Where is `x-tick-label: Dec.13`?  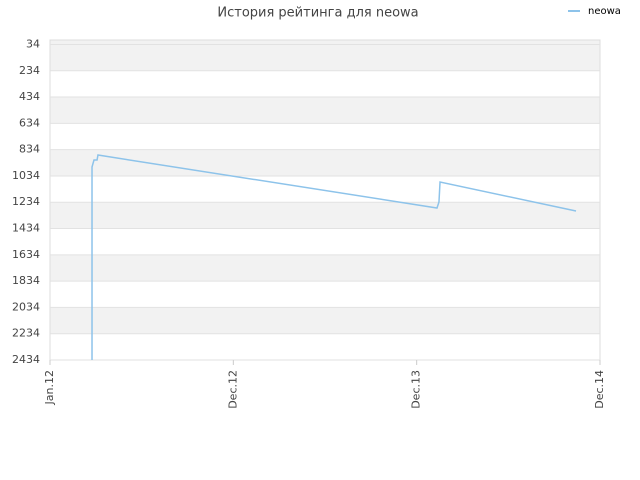
x-tick-label: Dec.13 is located at coordinates (416, 389).